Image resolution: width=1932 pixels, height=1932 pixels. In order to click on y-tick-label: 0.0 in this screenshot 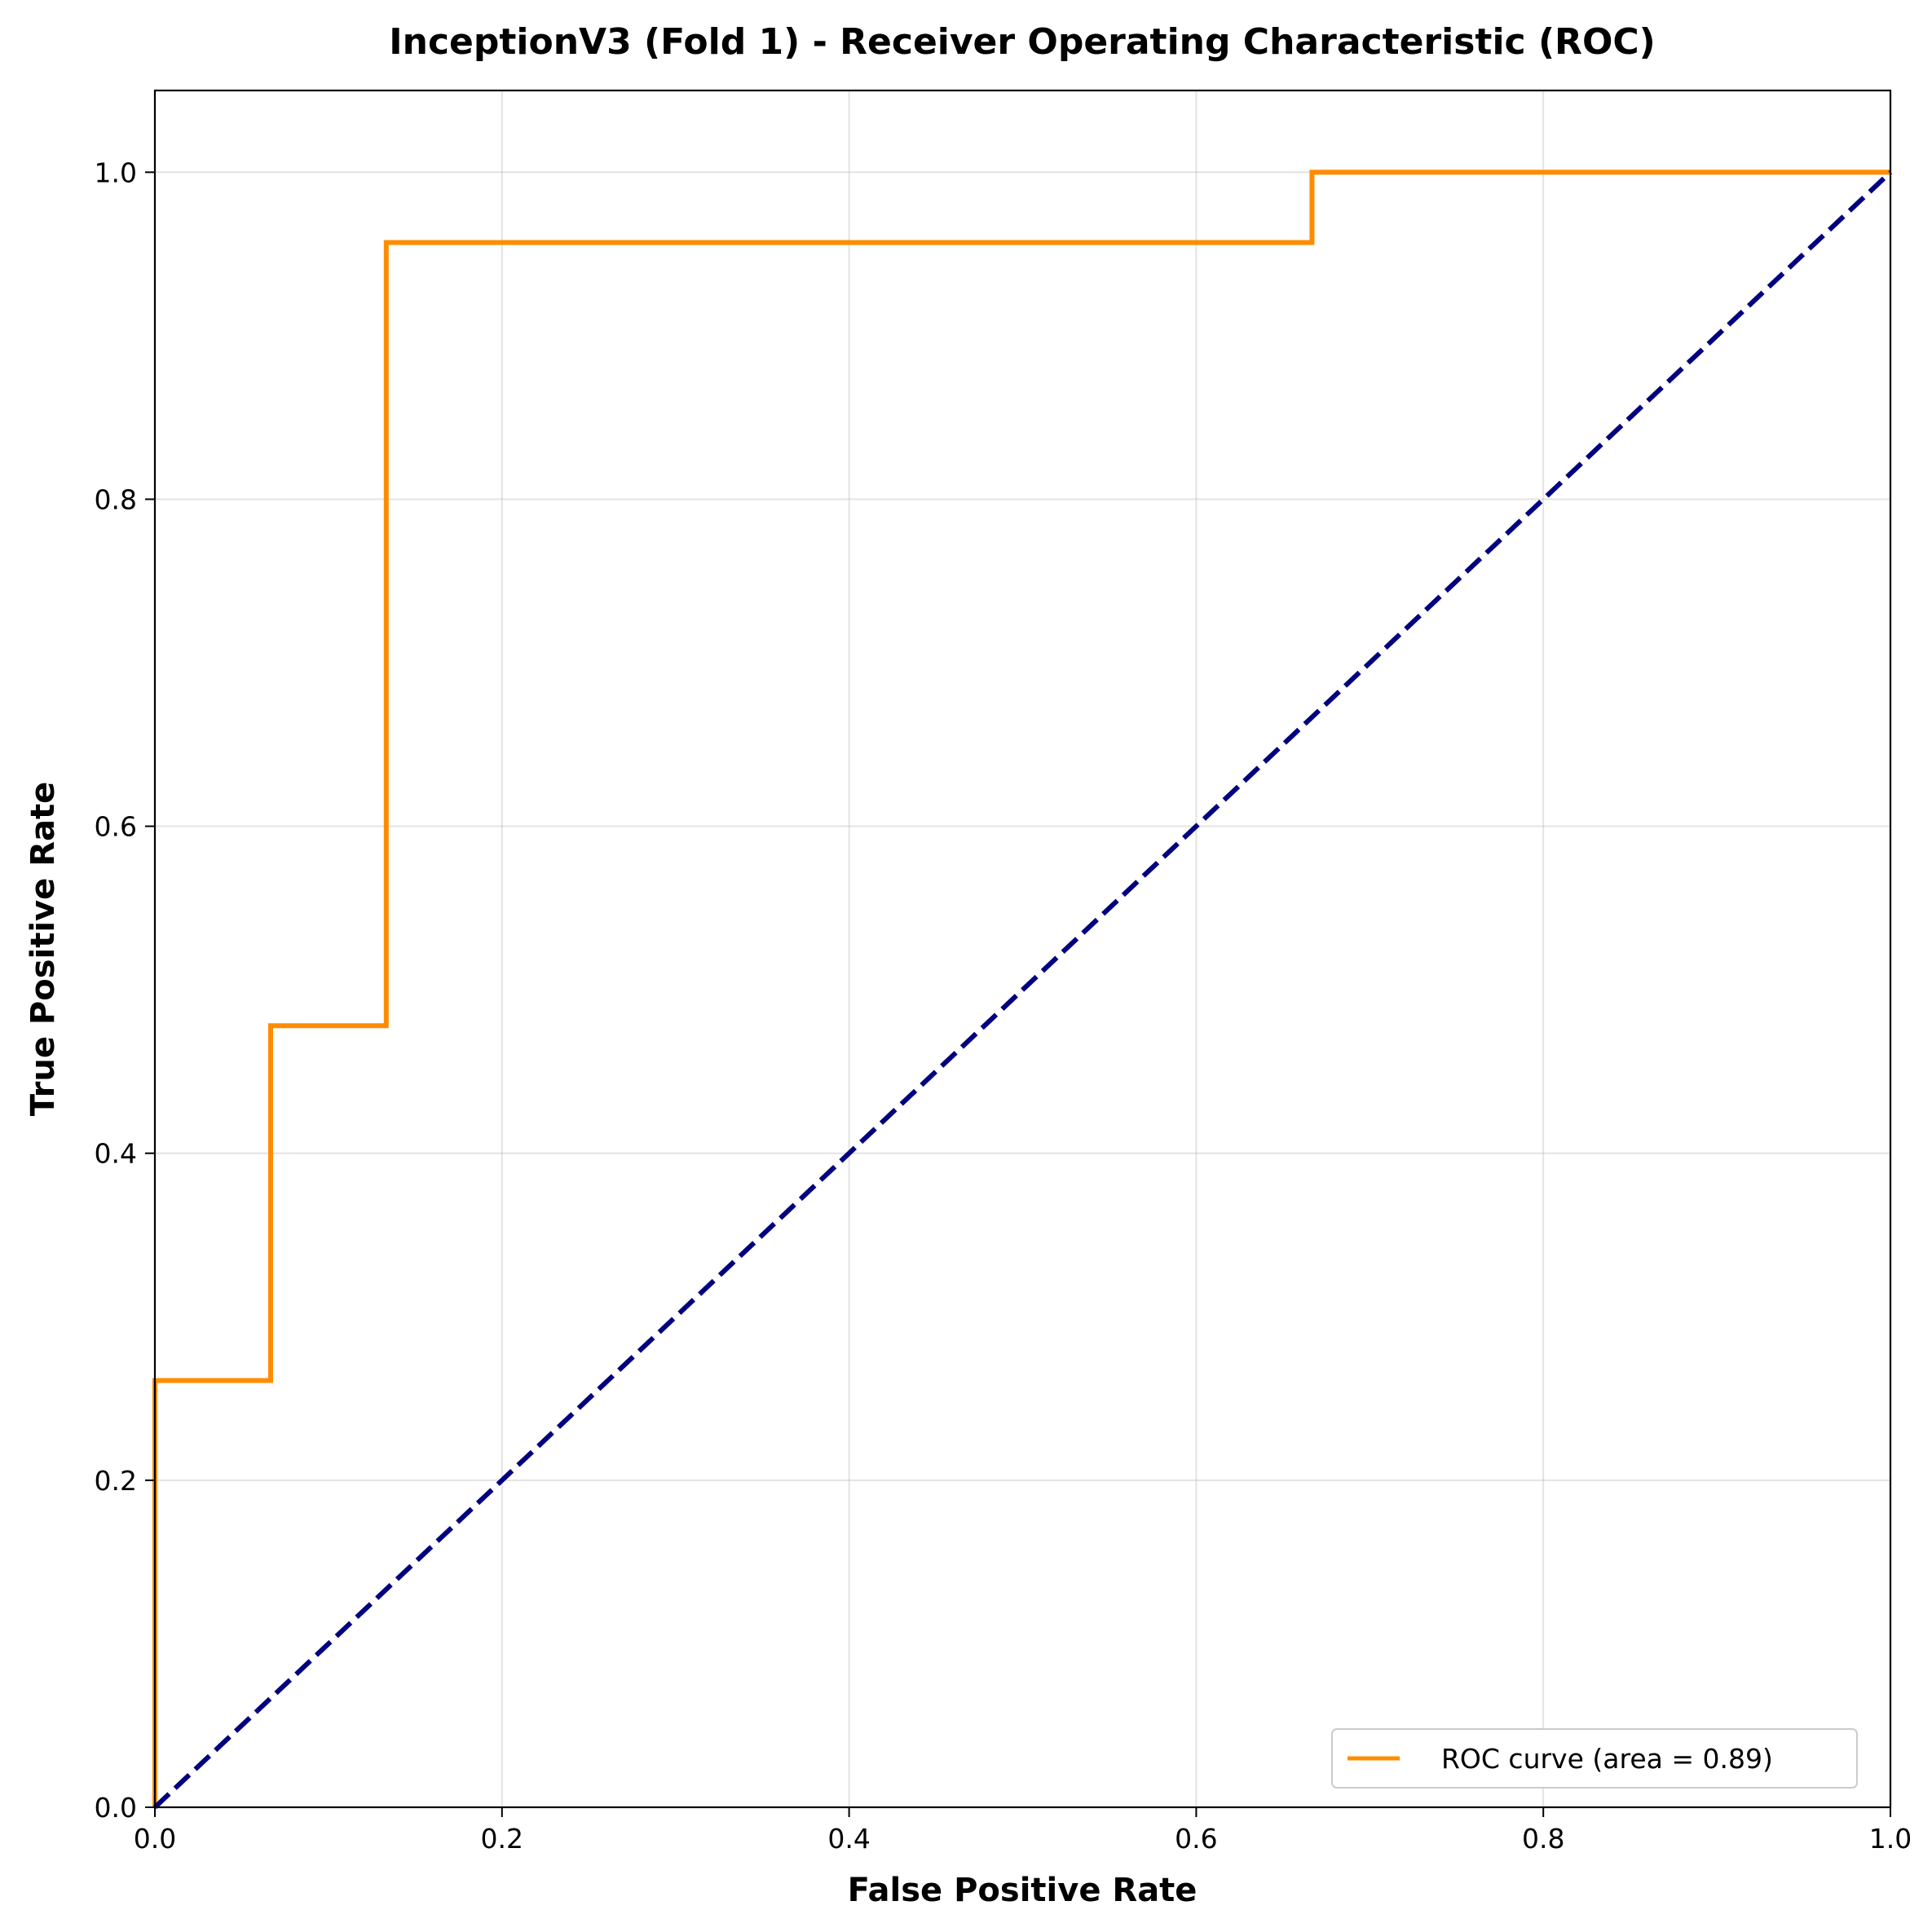, I will do `click(116, 1808)`.